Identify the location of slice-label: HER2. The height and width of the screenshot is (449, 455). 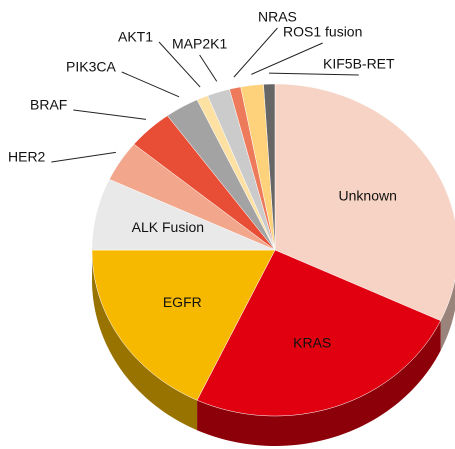
(27, 157).